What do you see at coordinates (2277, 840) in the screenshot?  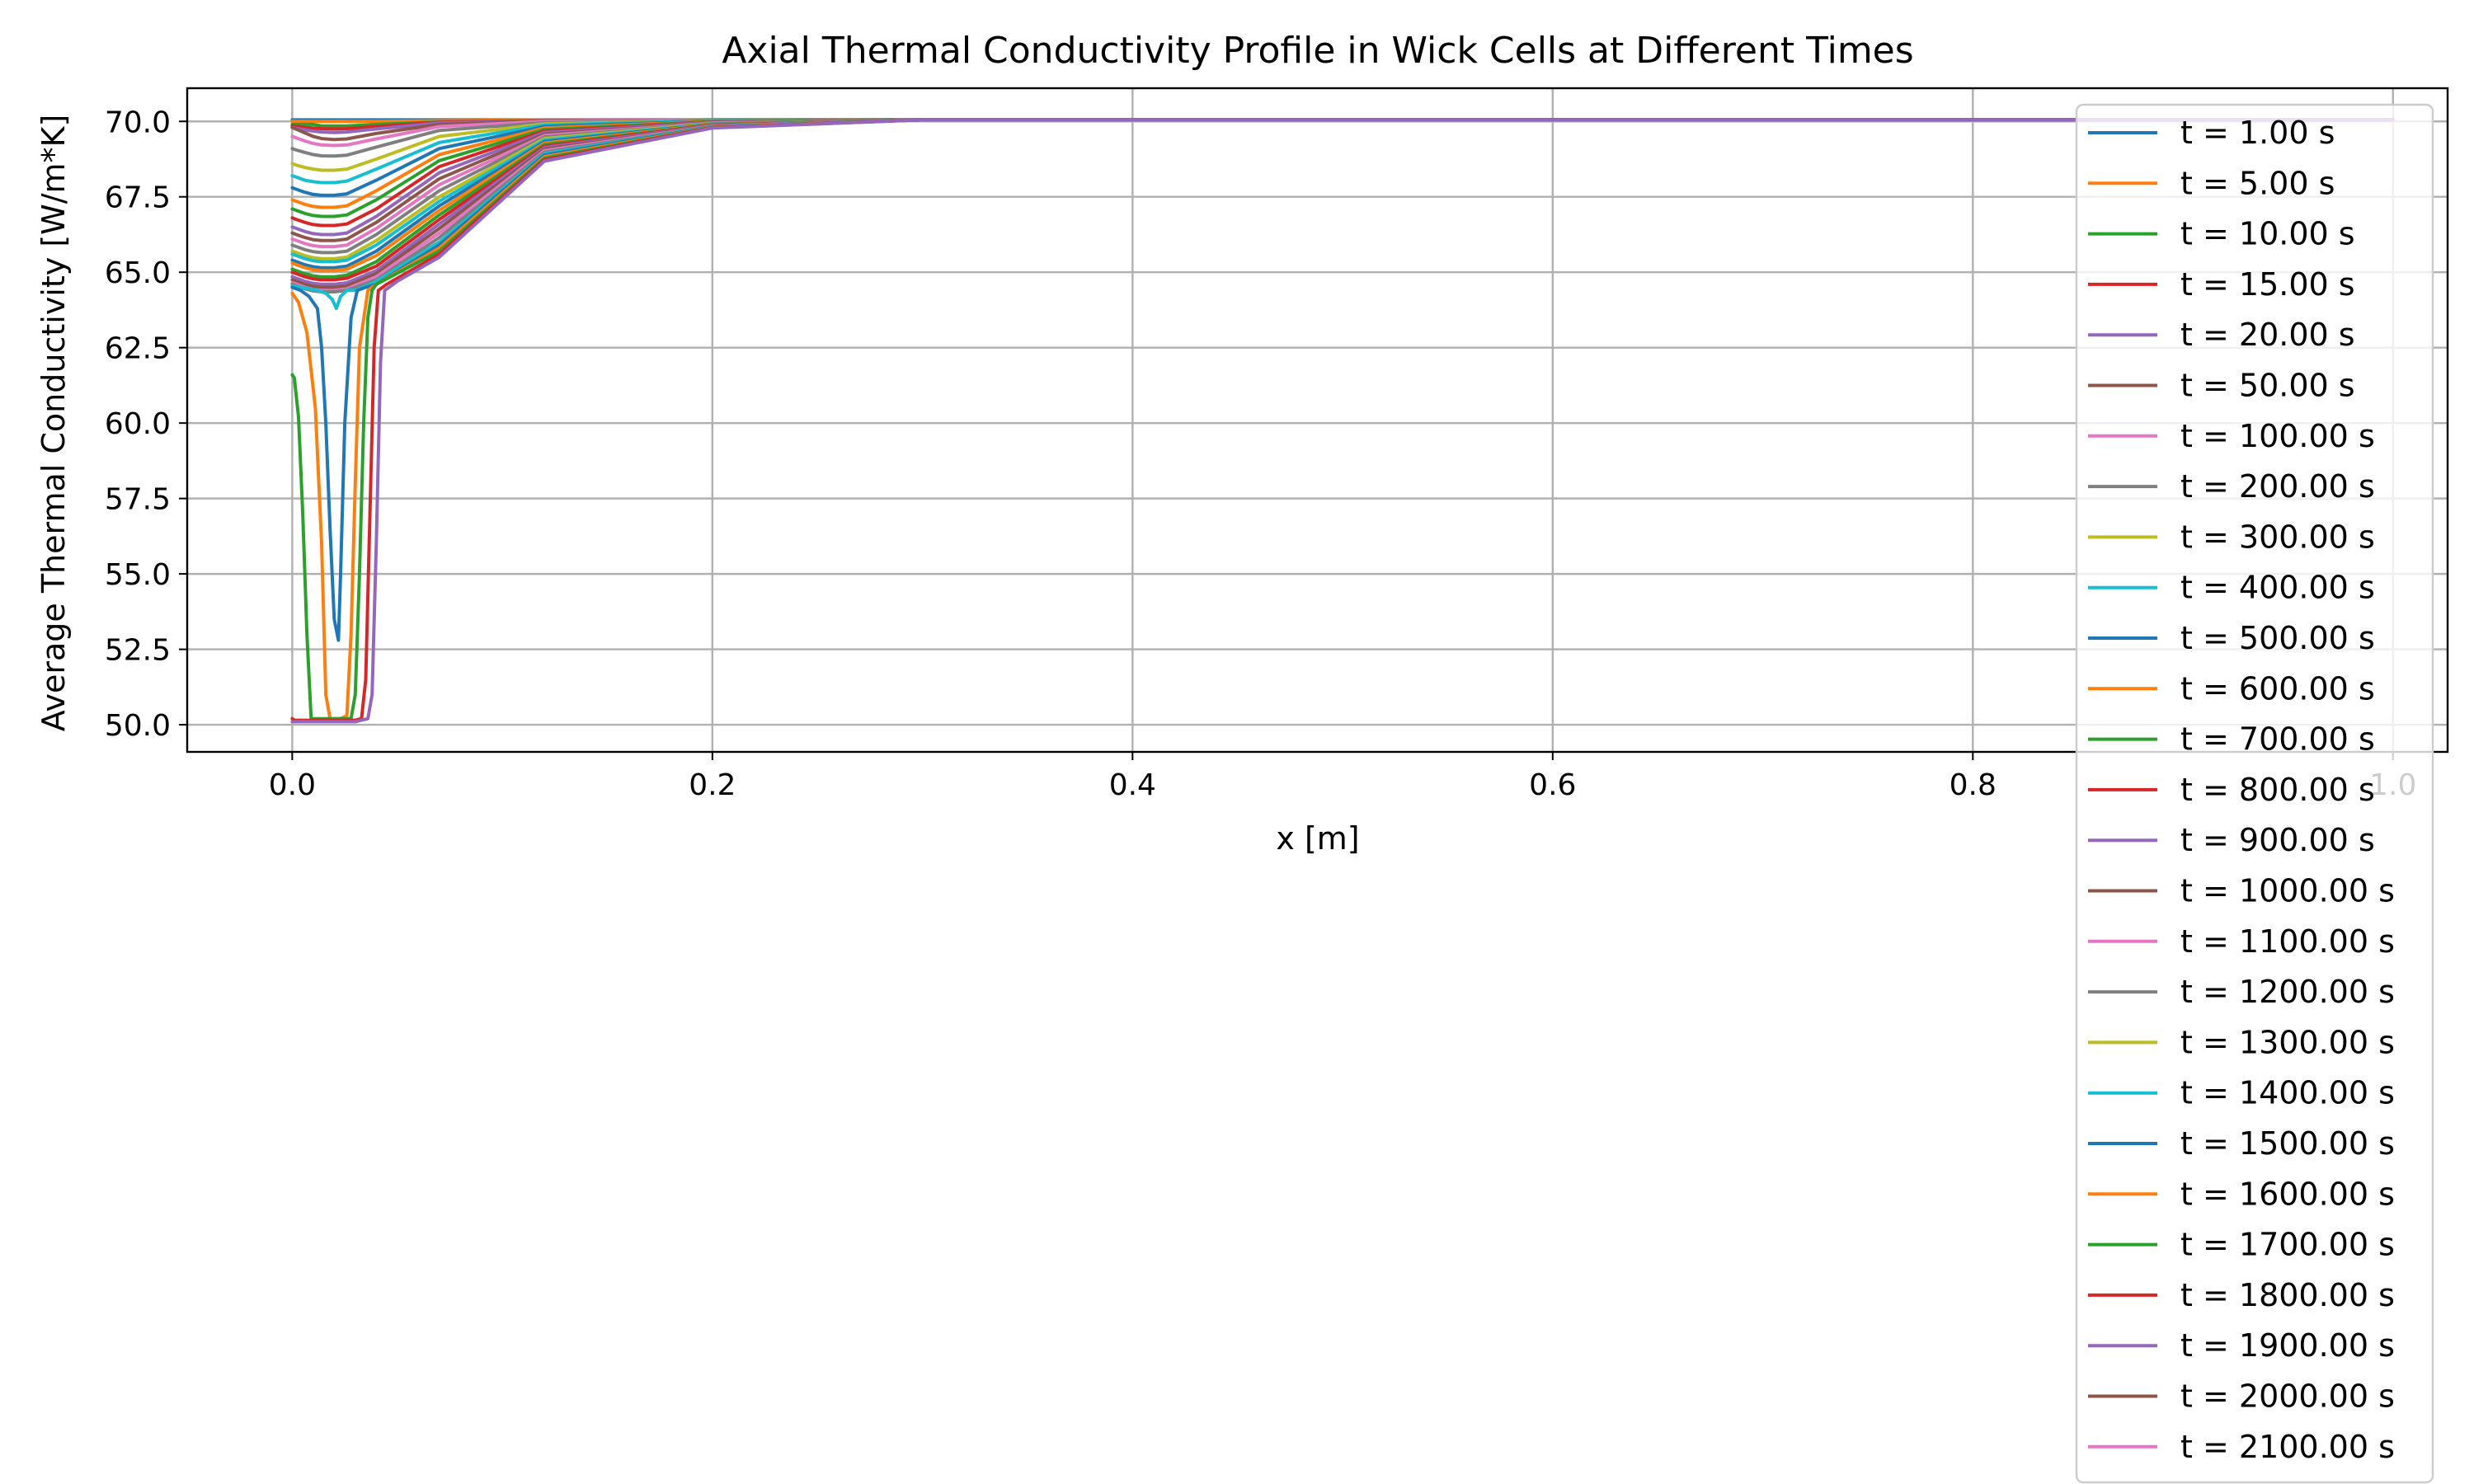 I see `legend-label: t = 900.00 s` at bounding box center [2277, 840].